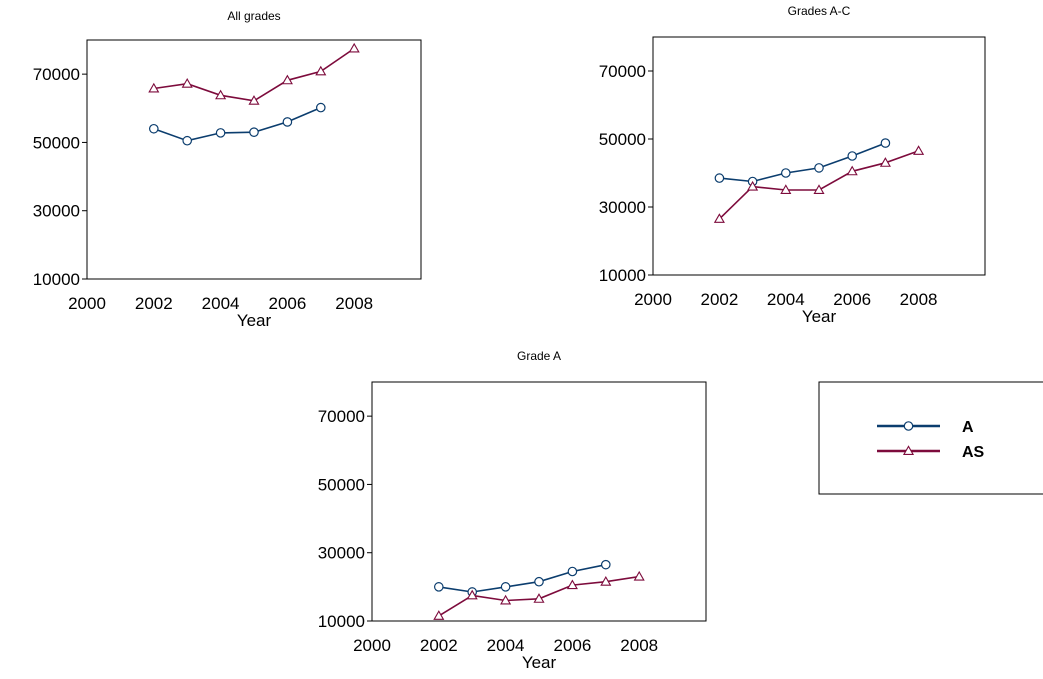 Image resolution: width=1043 pixels, height=679 pixels. Describe the element at coordinates (908, 450) in the screenshot. I see `legend-marker-as` at that location.